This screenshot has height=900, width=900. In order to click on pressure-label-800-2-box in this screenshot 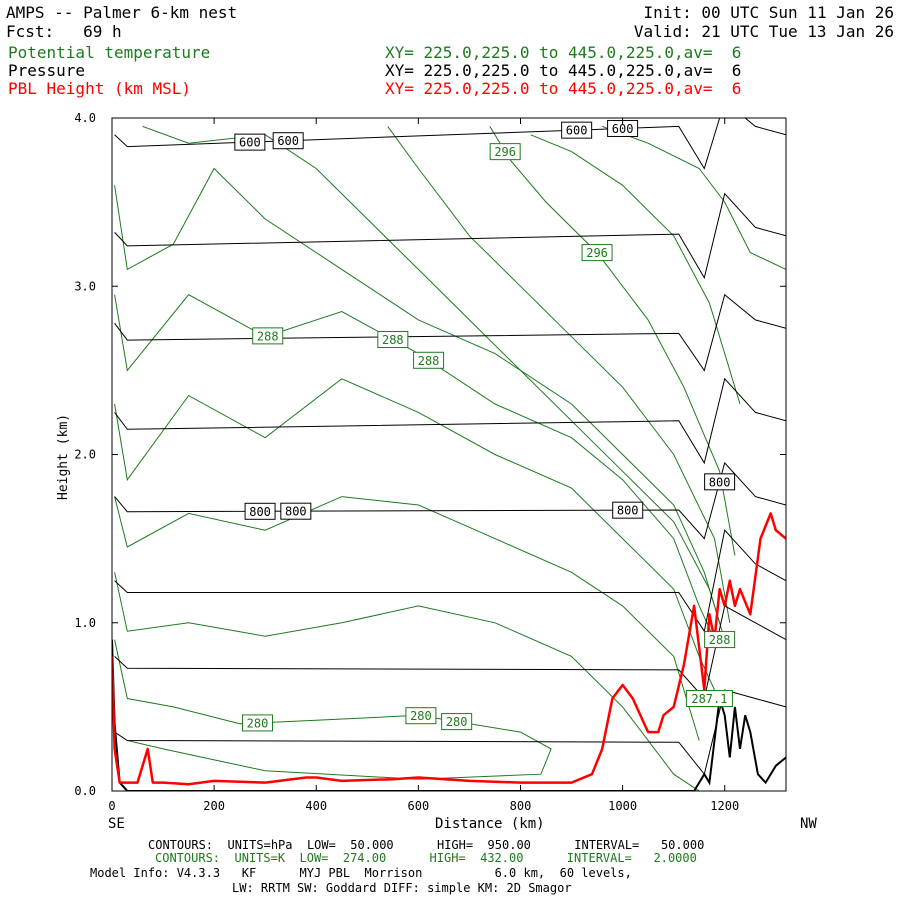, I will do `click(628, 510)`.